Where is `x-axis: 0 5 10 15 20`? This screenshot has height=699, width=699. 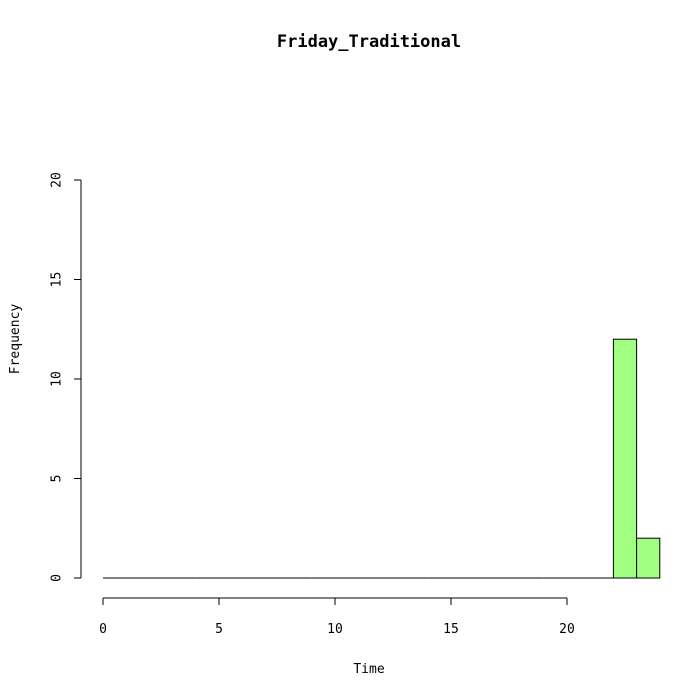
x-axis: 0 5 10 15 20 is located at coordinates (337, 617).